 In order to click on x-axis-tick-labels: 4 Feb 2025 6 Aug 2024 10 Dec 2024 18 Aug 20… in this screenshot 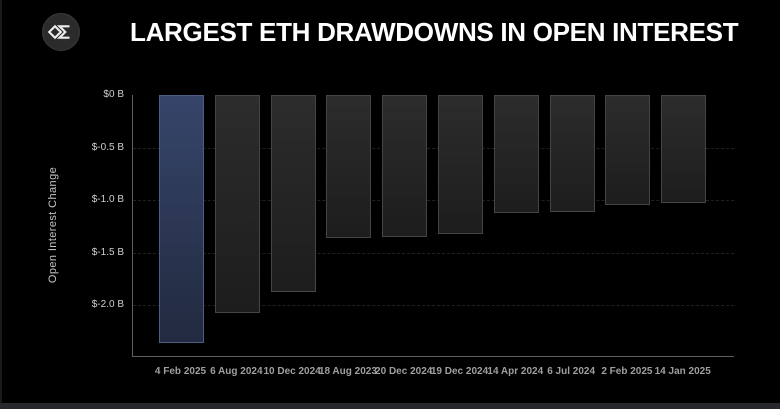, I will do `click(437, 373)`.